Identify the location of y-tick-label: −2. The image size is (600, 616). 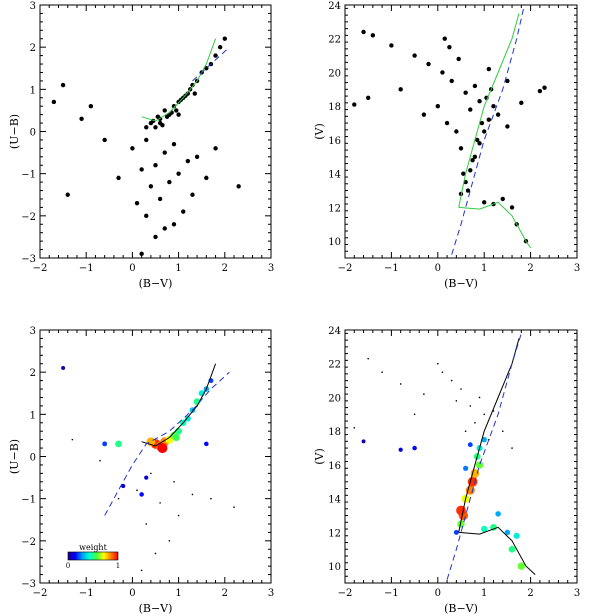
(28, 217).